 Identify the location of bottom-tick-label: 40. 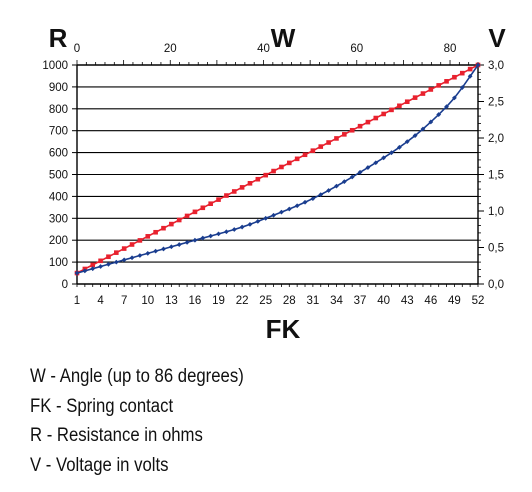
(383, 301).